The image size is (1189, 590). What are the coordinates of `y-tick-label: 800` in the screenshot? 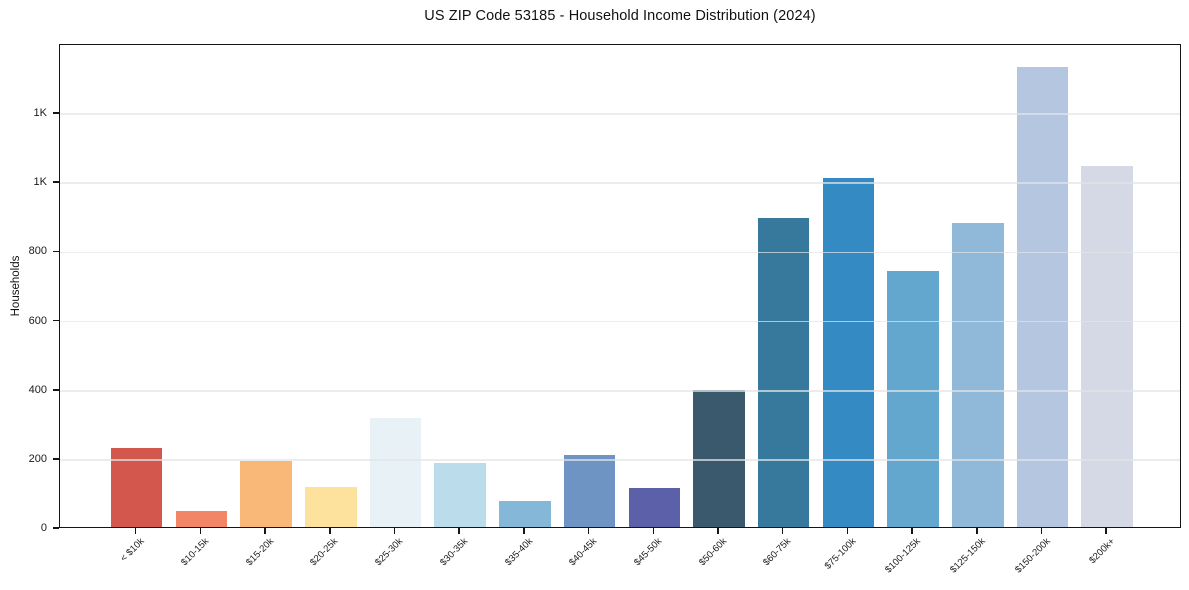 It's located at (37, 251).